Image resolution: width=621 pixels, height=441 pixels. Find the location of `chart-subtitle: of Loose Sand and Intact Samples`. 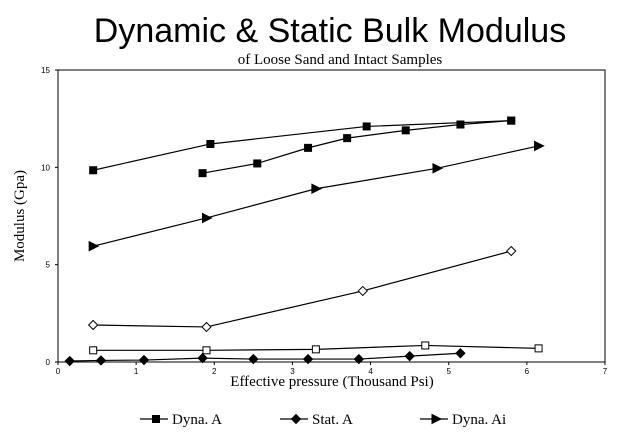

chart-subtitle: of Loose Sand and Intact Samples is located at coordinates (340, 60).